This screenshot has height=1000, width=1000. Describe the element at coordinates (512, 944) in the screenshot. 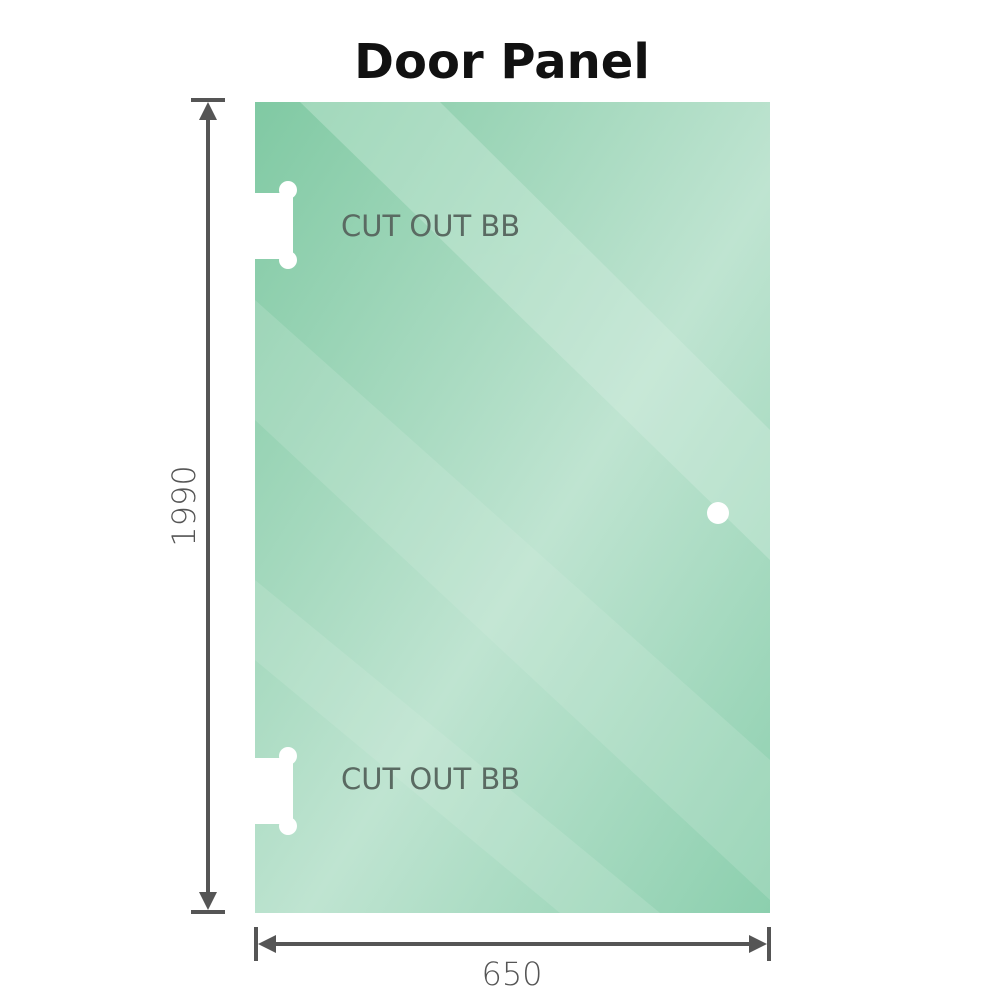

I see `width-dimension-line` at that location.